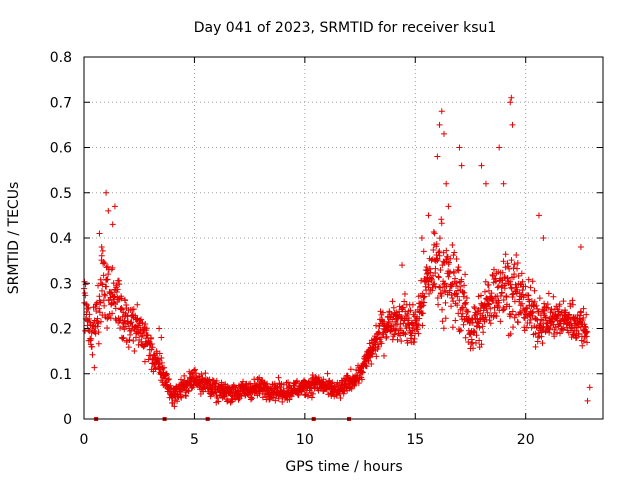 Image resolution: width=640 pixels, height=480 pixels. Describe the element at coordinates (84, 440) in the screenshot. I see `x-tick-label: 0` at that location.